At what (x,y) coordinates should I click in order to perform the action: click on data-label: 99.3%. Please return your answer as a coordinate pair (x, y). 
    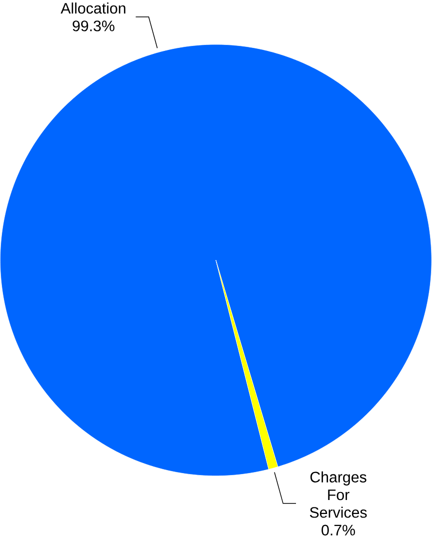
    Looking at the image, I should click on (93, 26).